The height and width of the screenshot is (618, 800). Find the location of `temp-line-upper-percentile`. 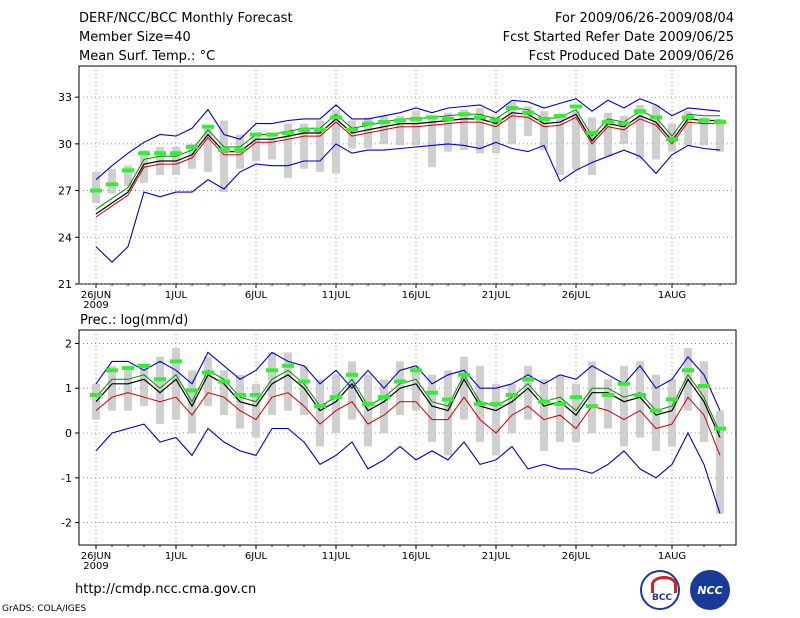

temp-line-upper-percentile is located at coordinates (407, 158).